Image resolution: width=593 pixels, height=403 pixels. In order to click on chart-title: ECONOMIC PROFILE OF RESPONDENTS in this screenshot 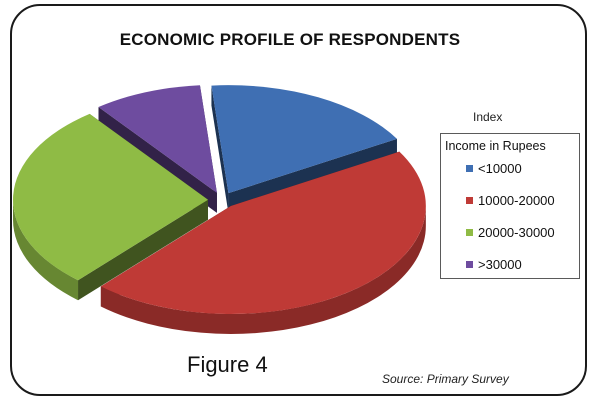, I will do `click(290, 39)`.